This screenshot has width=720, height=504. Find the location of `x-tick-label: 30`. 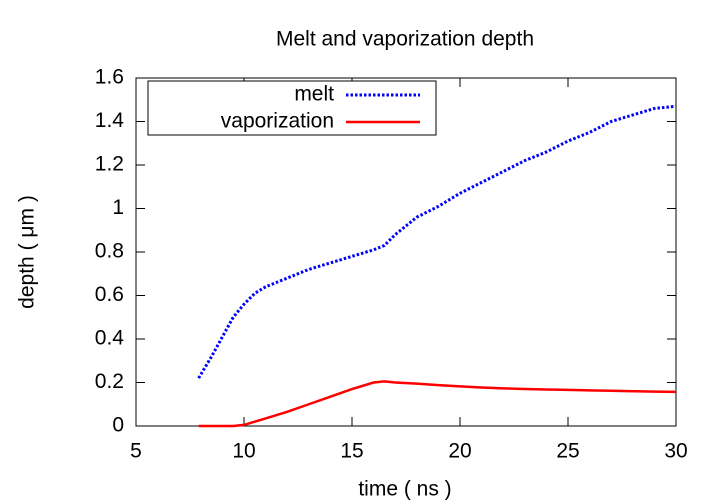

x-tick-label: 30 is located at coordinates (675, 451).